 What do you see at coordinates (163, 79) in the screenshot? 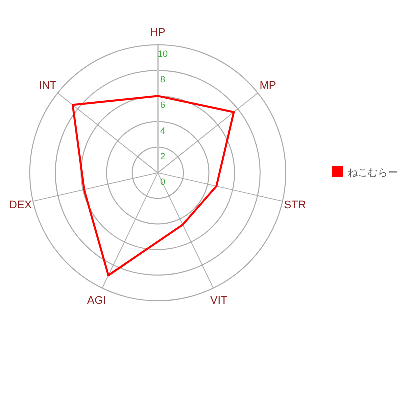
I see `y-tick-label: 8` at bounding box center [163, 79].